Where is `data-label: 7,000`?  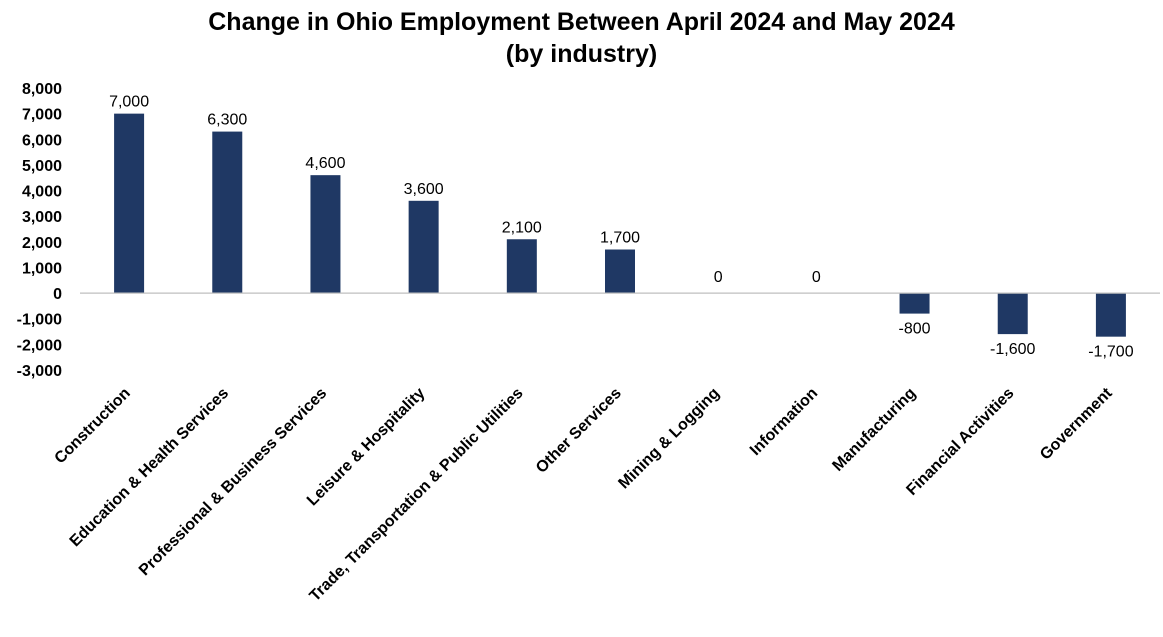
data-label: 7,000 is located at coordinates (129, 102).